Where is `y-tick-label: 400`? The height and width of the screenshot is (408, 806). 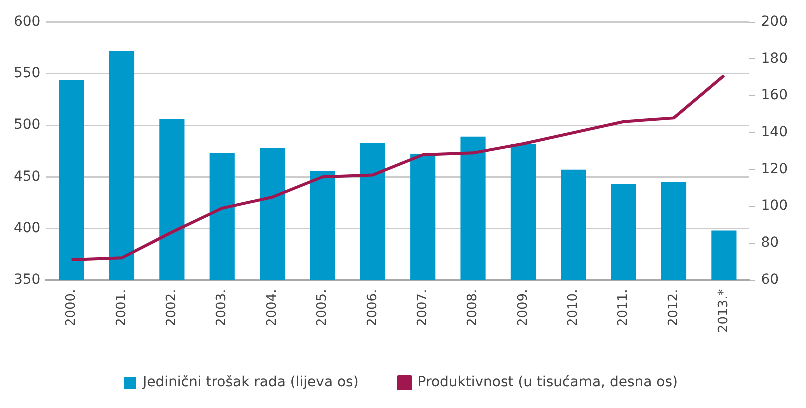
y-tick-label: 400 is located at coordinates (27, 228).